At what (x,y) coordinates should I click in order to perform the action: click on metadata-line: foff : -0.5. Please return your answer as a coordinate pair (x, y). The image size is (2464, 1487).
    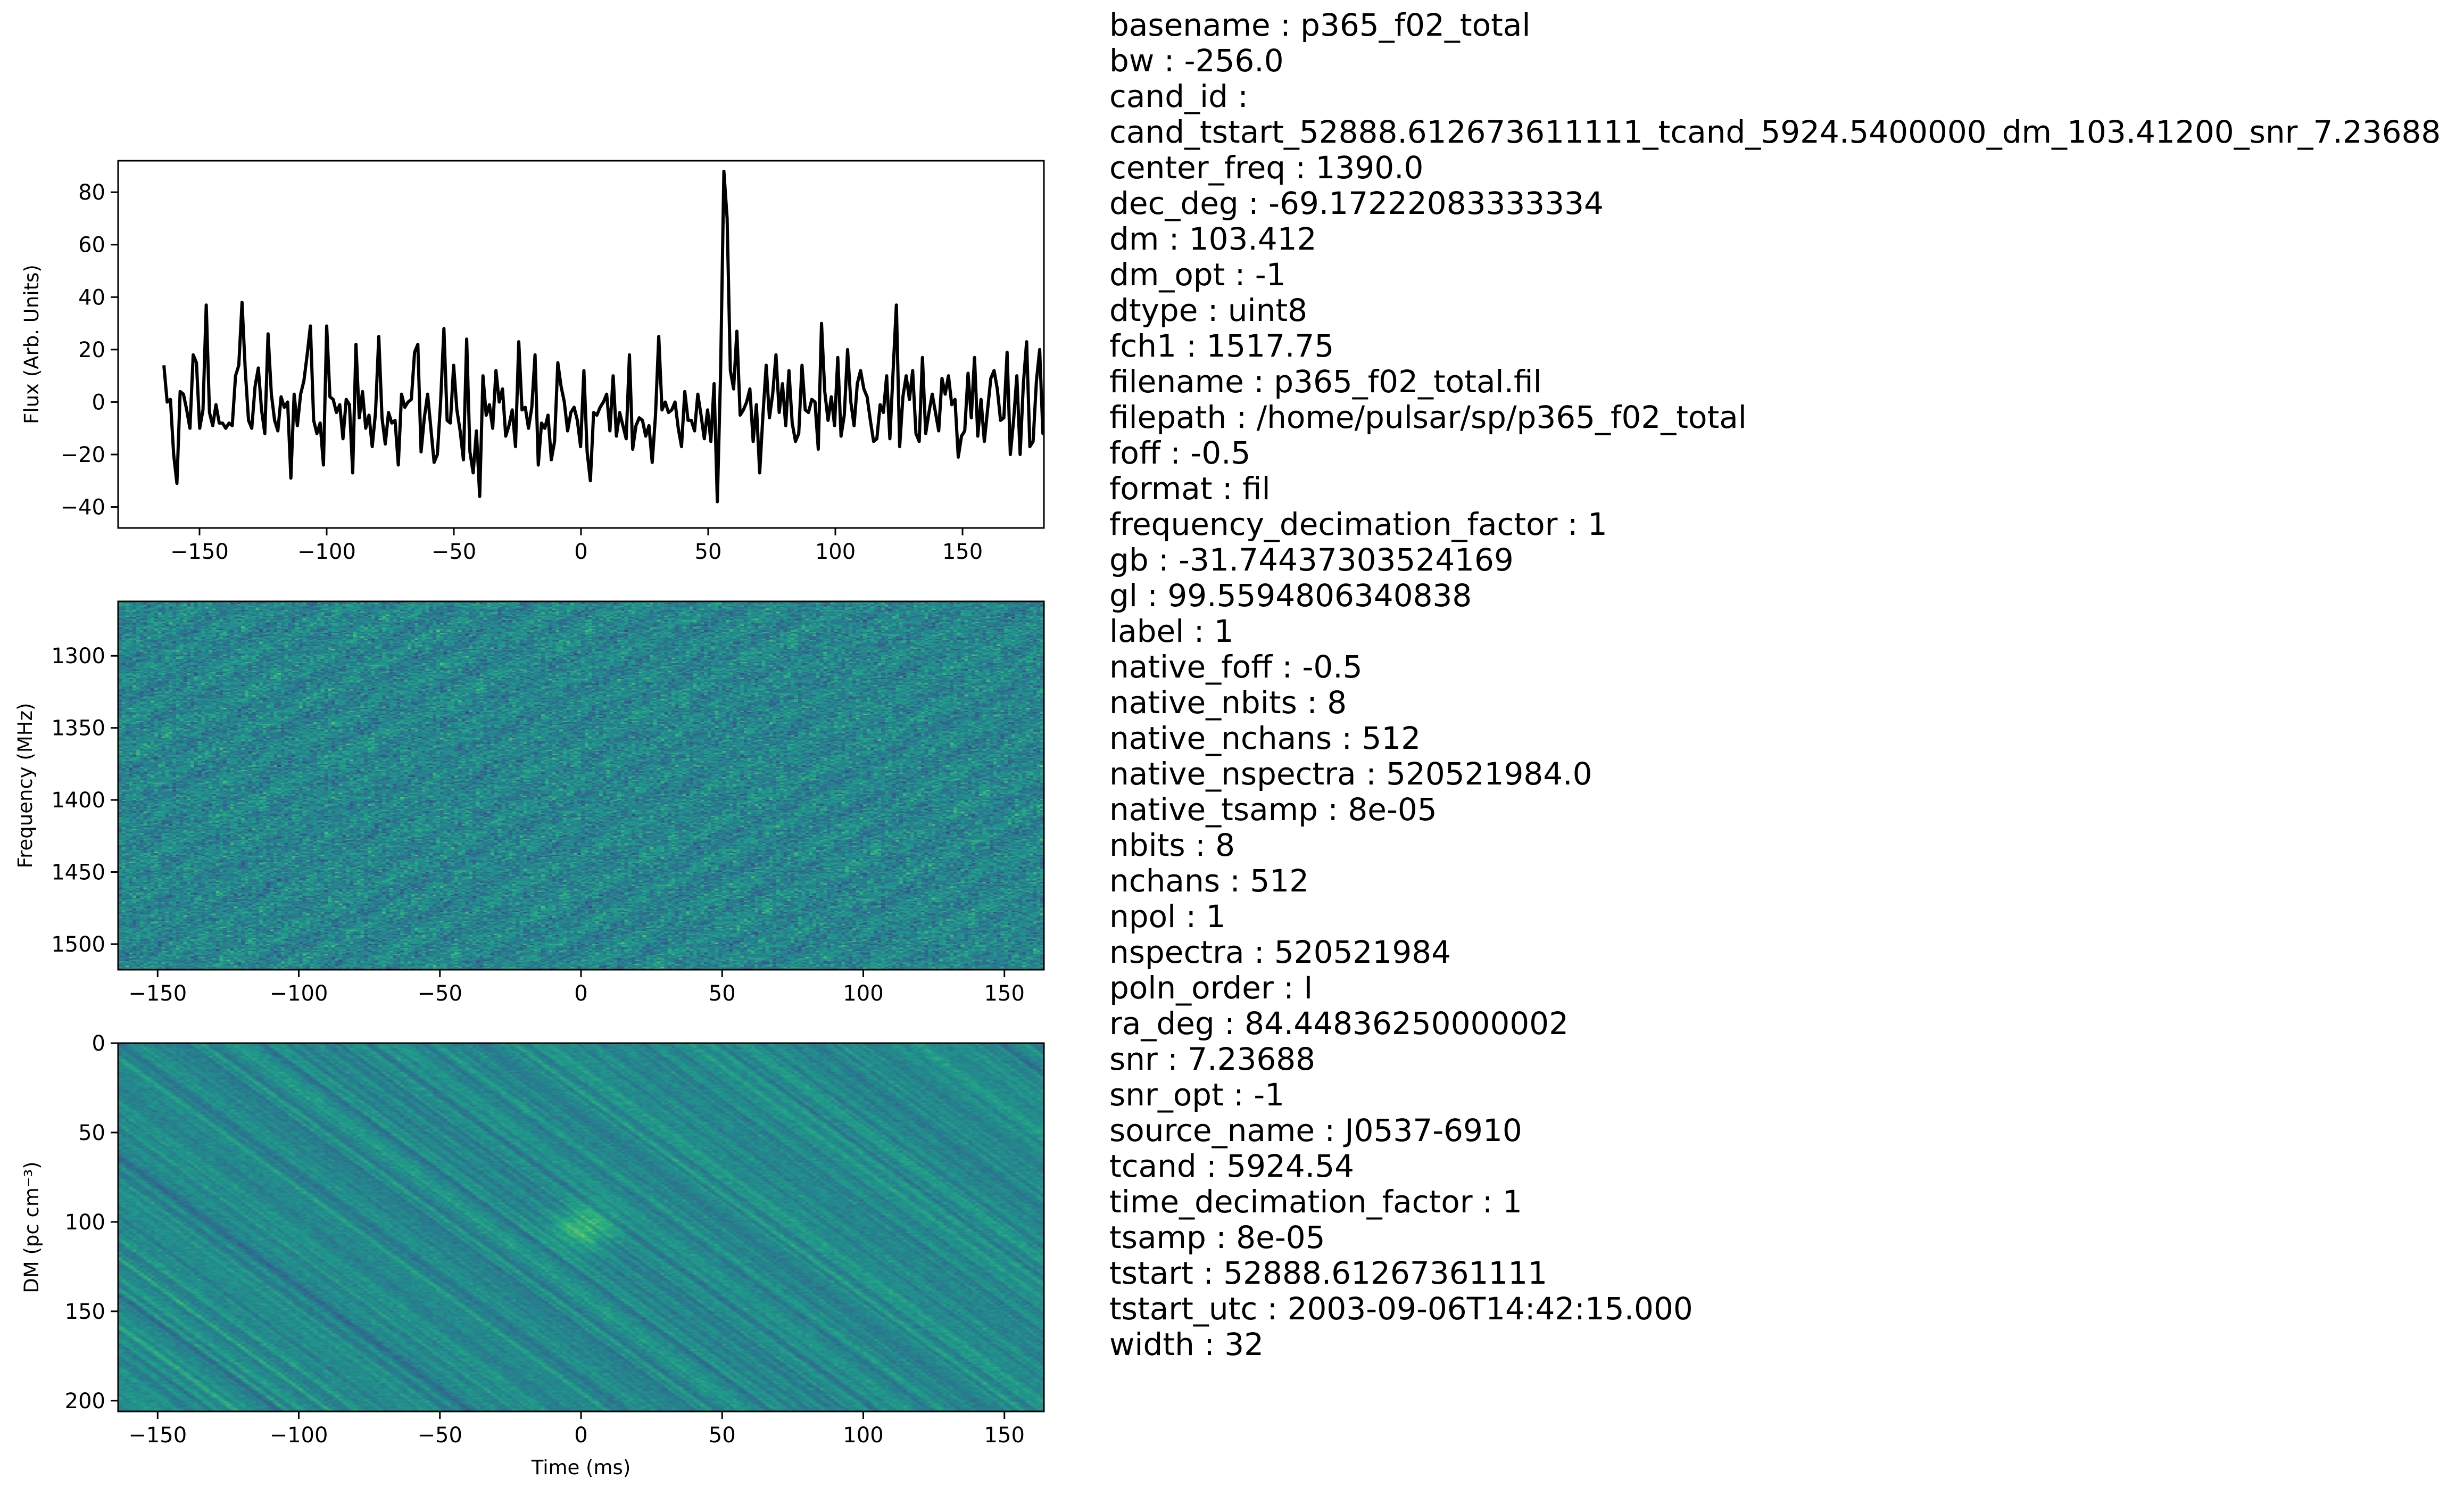
    Looking at the image, I should click on (1180, 453).